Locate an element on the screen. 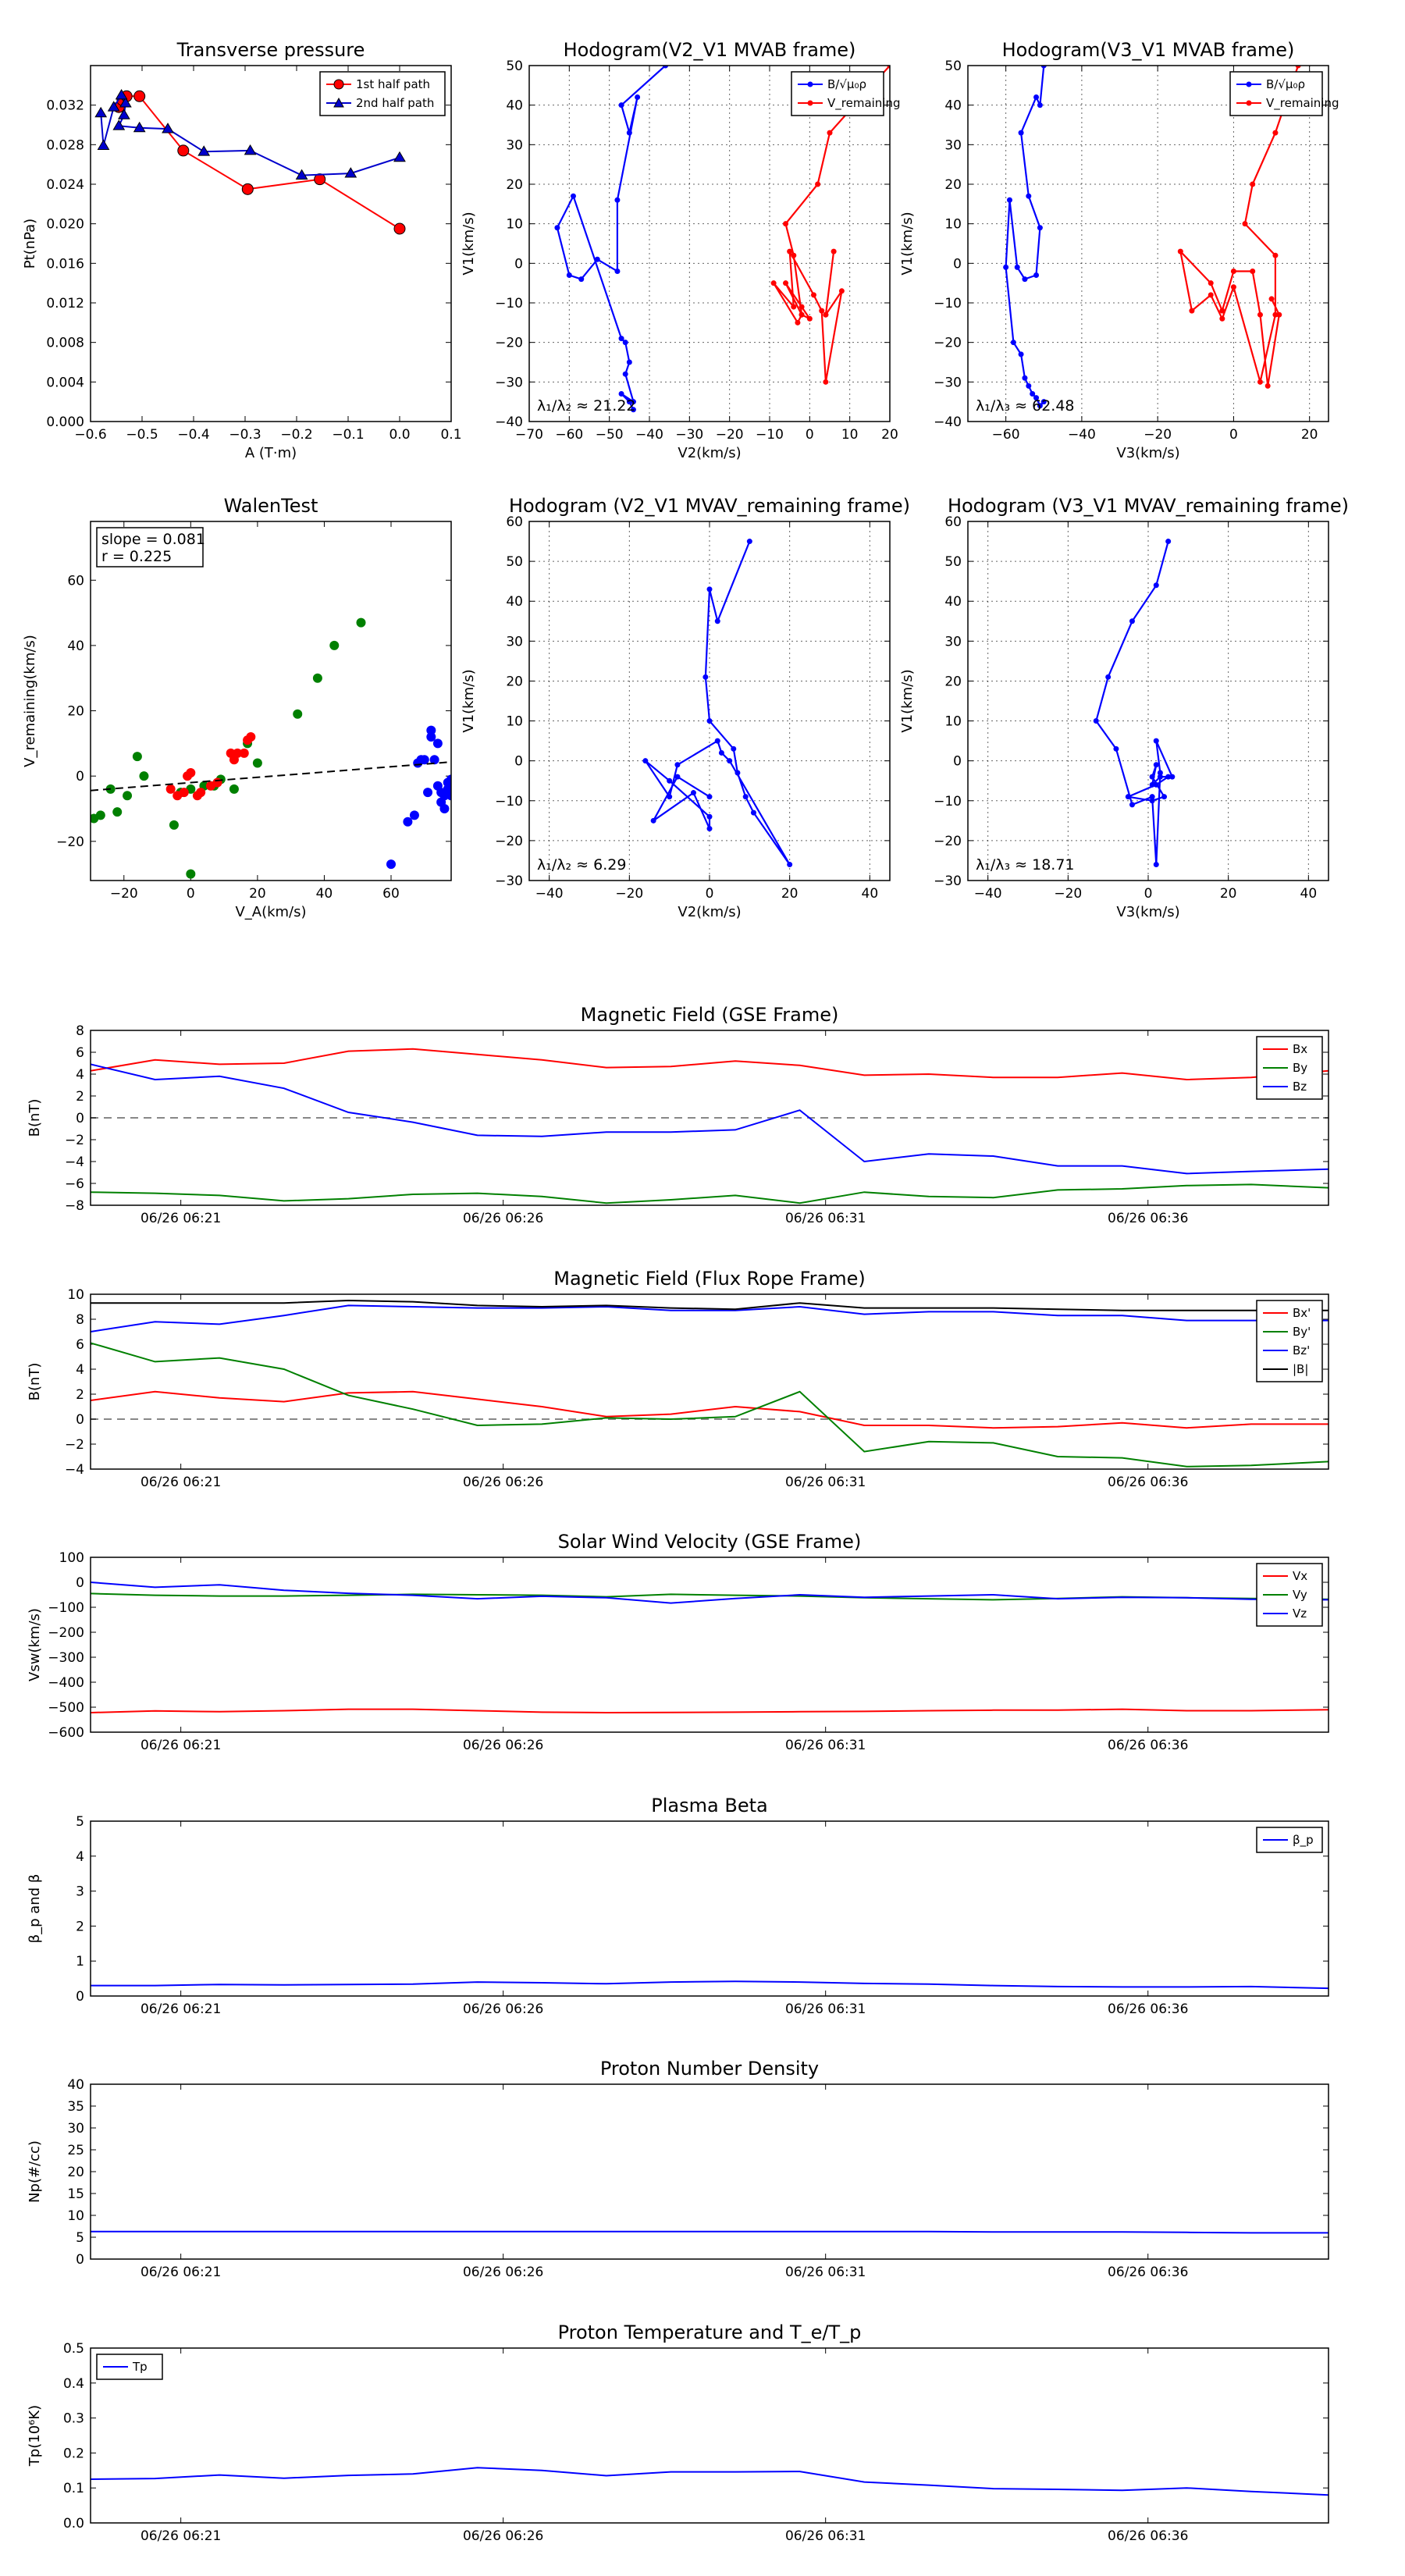  chart-title: Plasma Beta is located at coordinates (709, 1805).